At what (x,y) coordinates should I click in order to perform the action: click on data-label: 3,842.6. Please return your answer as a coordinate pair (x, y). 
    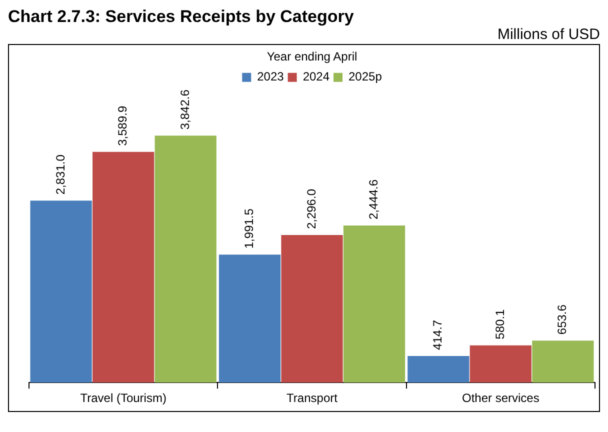
    Looking at the image, I should click on (185, 109).